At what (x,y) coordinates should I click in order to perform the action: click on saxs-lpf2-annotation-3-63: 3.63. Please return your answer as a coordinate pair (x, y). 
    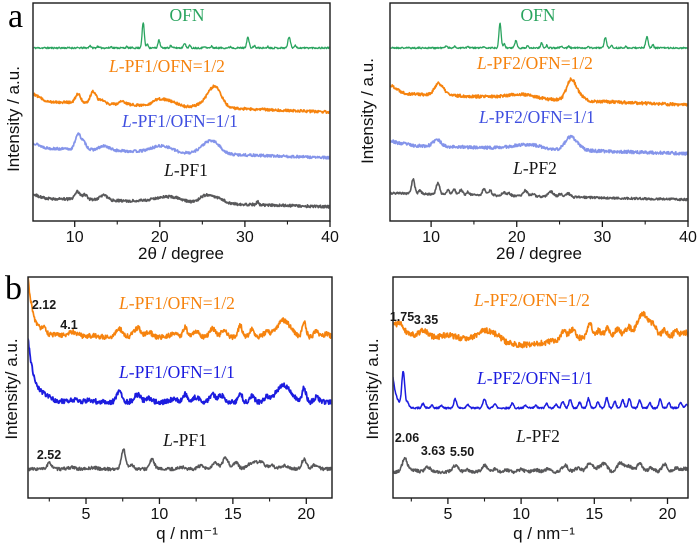
    Looking at the image, I should click on (433, 451).